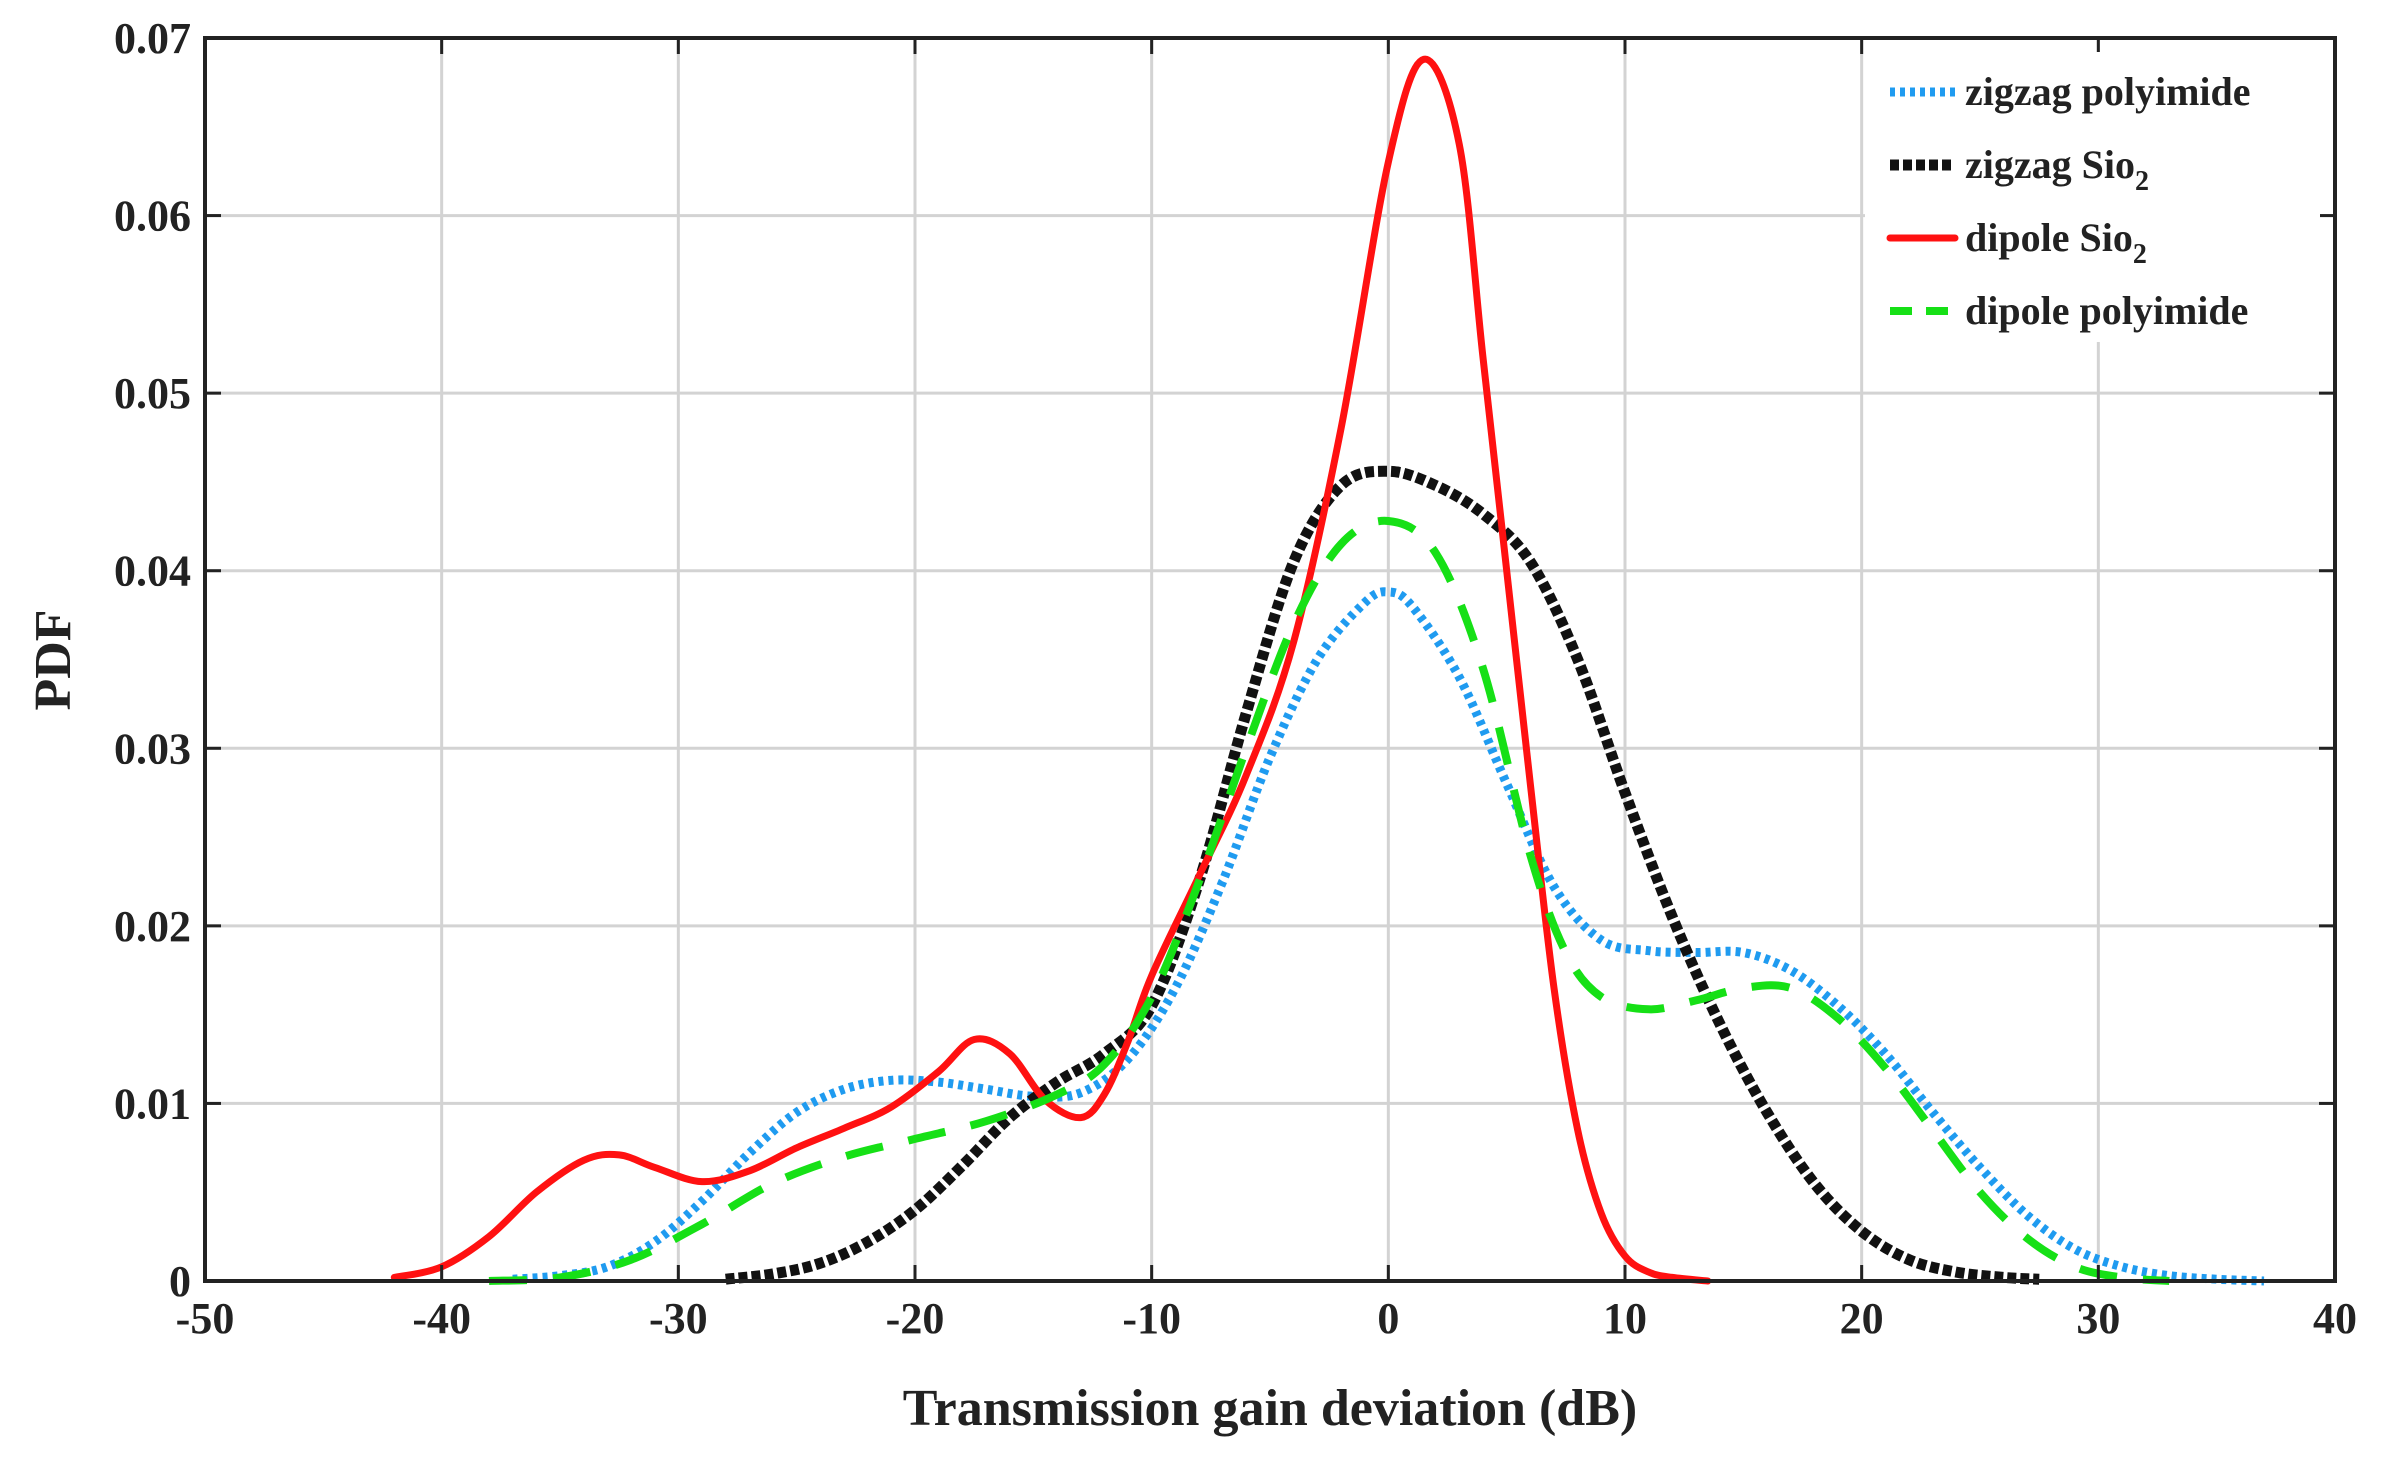 This screenshot has width=2383, height=1458. I want to click on x-tick-label: -40, so click(441, 1318).